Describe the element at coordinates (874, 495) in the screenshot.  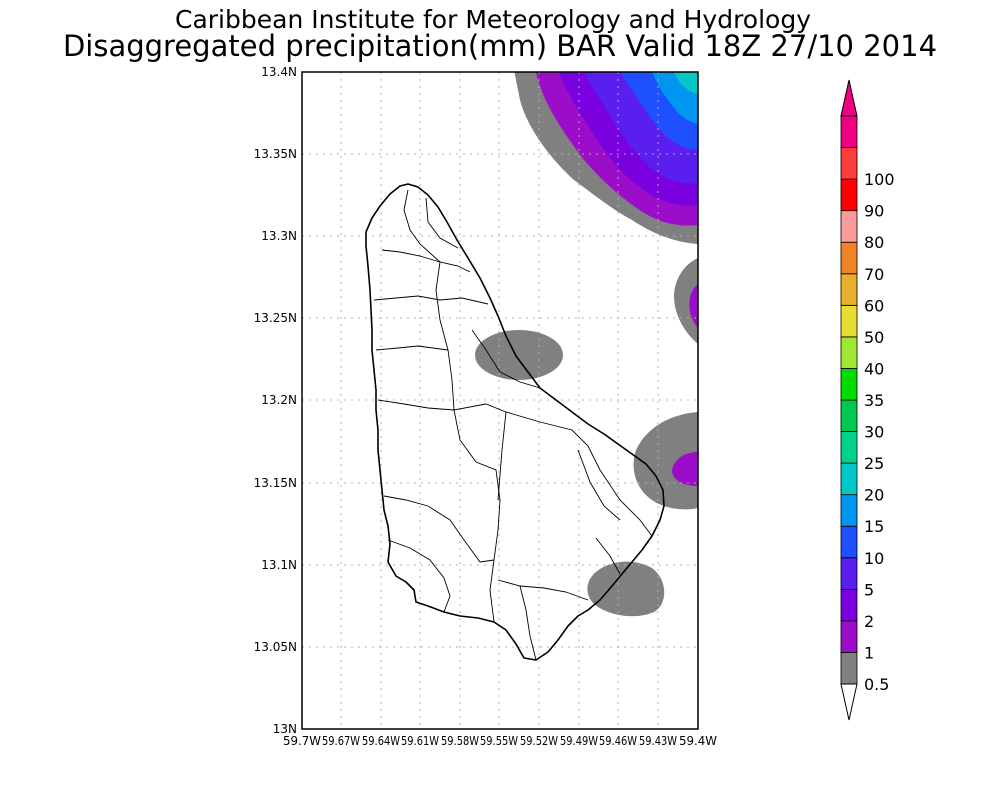
I see `colorbar-label-20: 20` at that location.